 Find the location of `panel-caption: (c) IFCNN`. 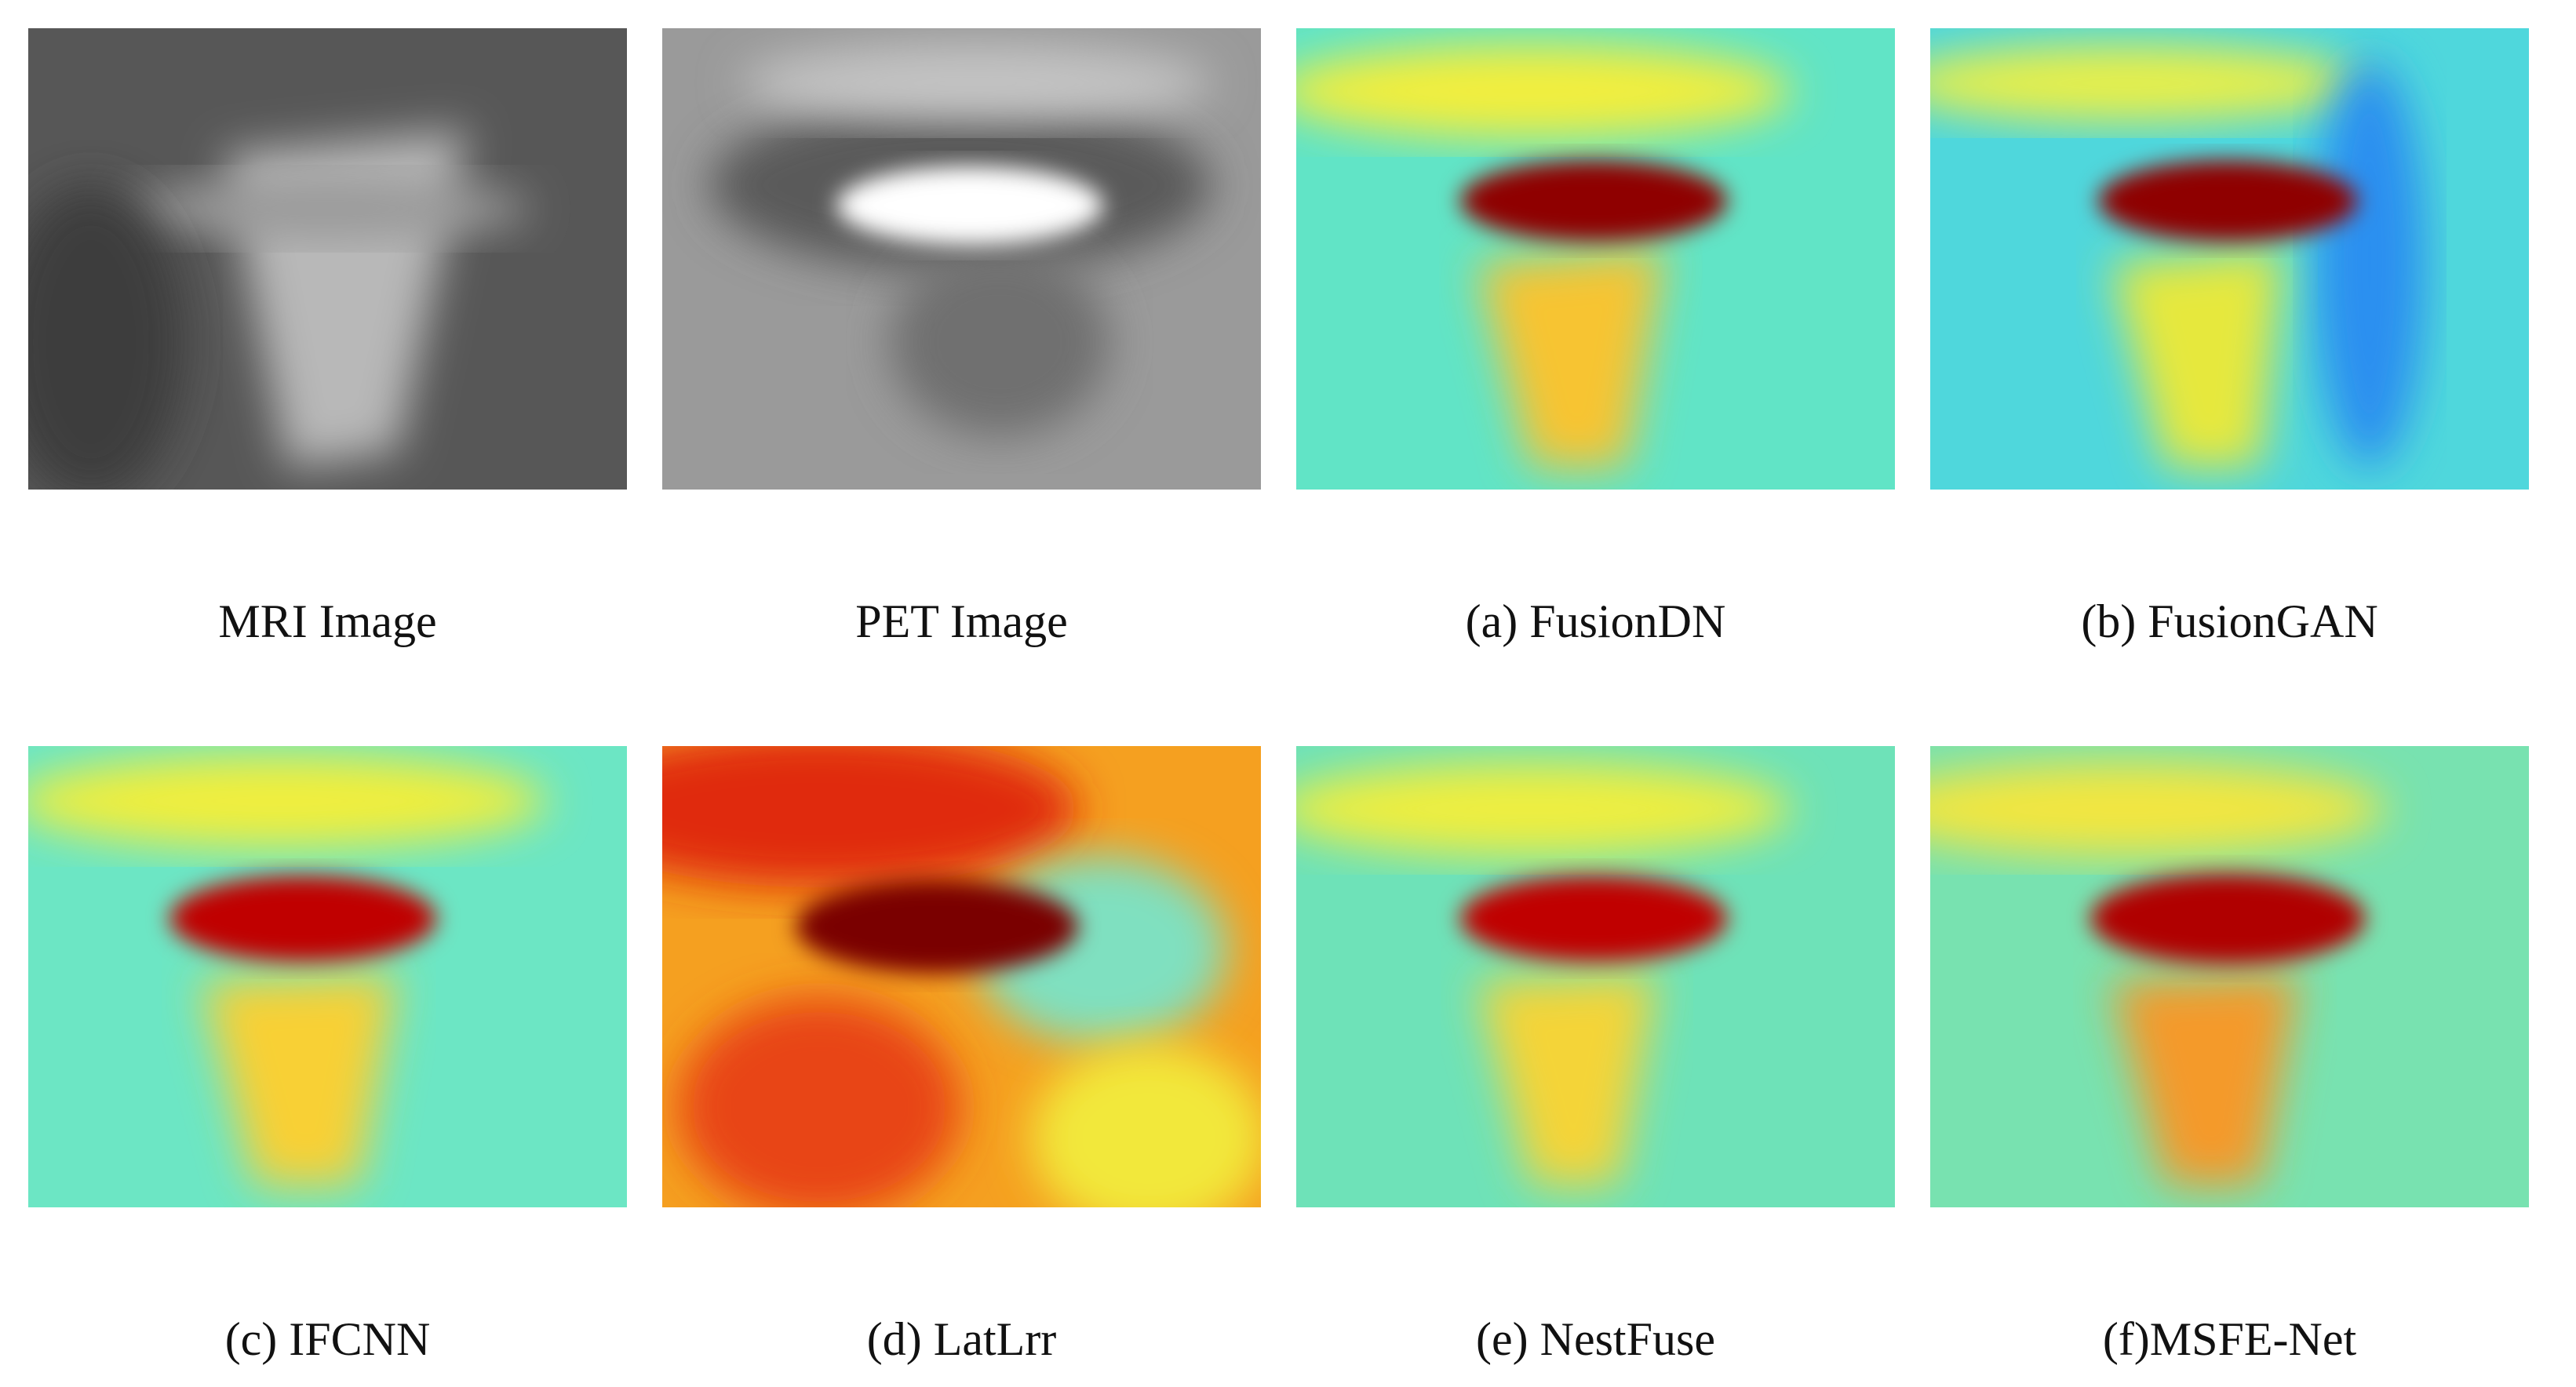

panel-caption: (c) IFCNN is located at coordinates (328, 1339).